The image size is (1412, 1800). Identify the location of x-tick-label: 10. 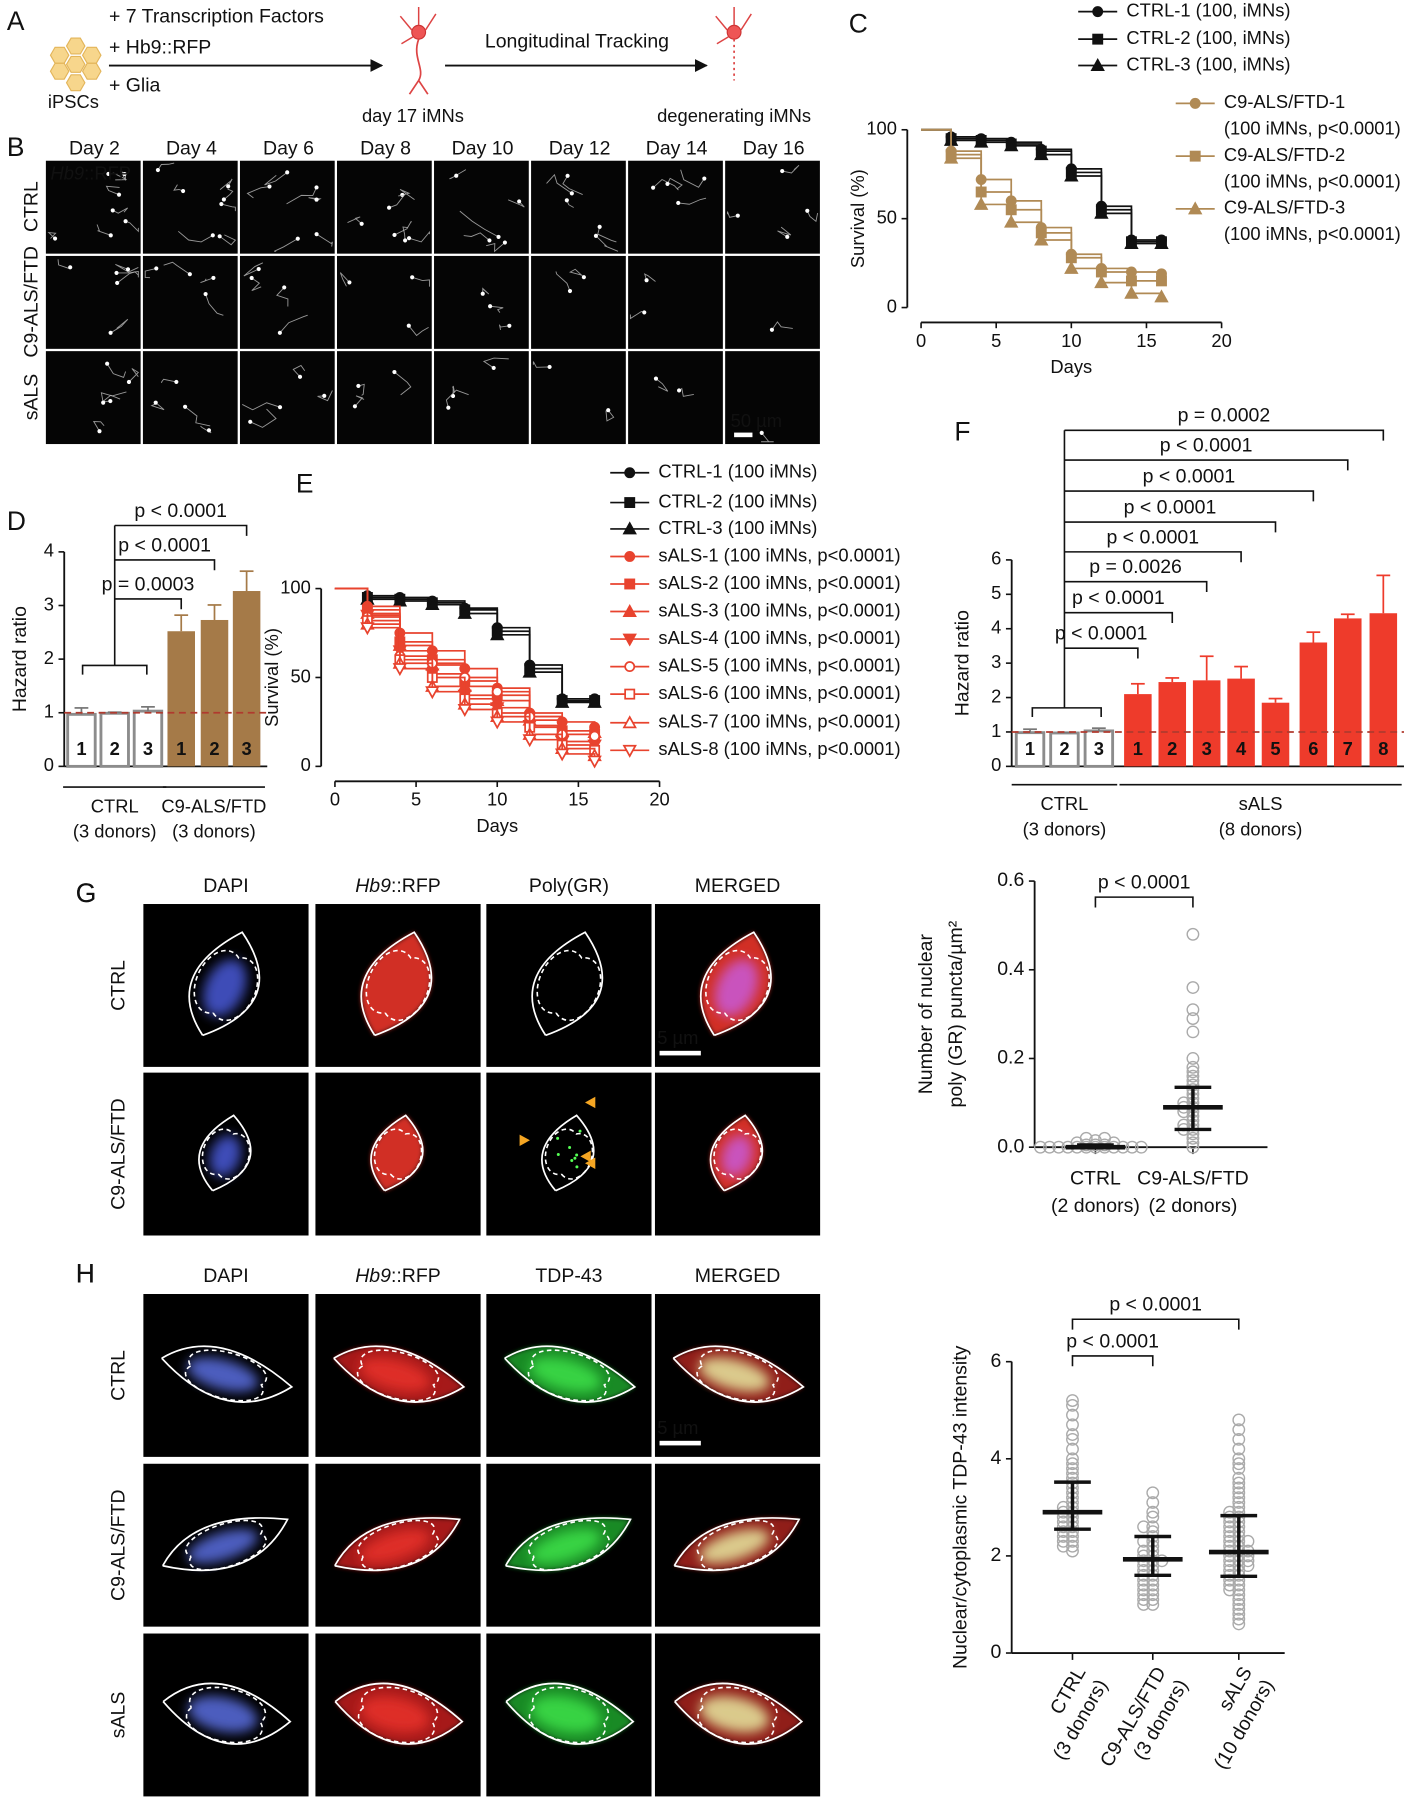
(1071, 340).